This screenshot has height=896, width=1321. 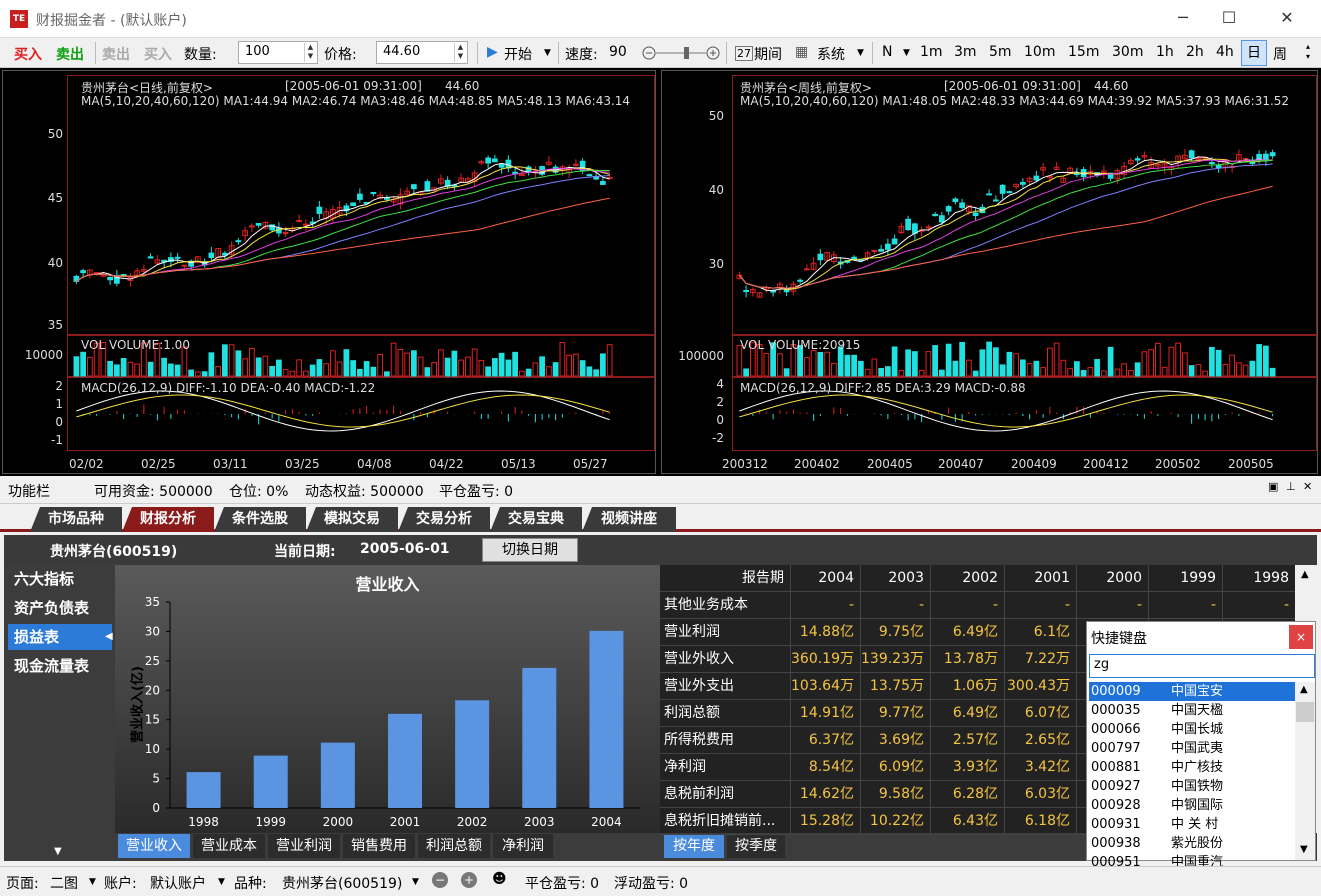 What do you see at coordinates (116, 55) in the screenshot?
I see `sell-disabled-button: 卖出` at bounding box center [116, 55].